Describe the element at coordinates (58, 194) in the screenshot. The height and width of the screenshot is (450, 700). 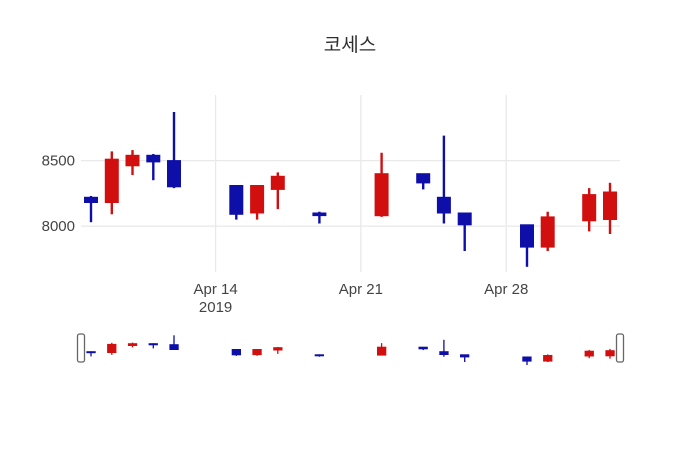
I see `y-axis-tick-labels: 8500 8000` at that location.